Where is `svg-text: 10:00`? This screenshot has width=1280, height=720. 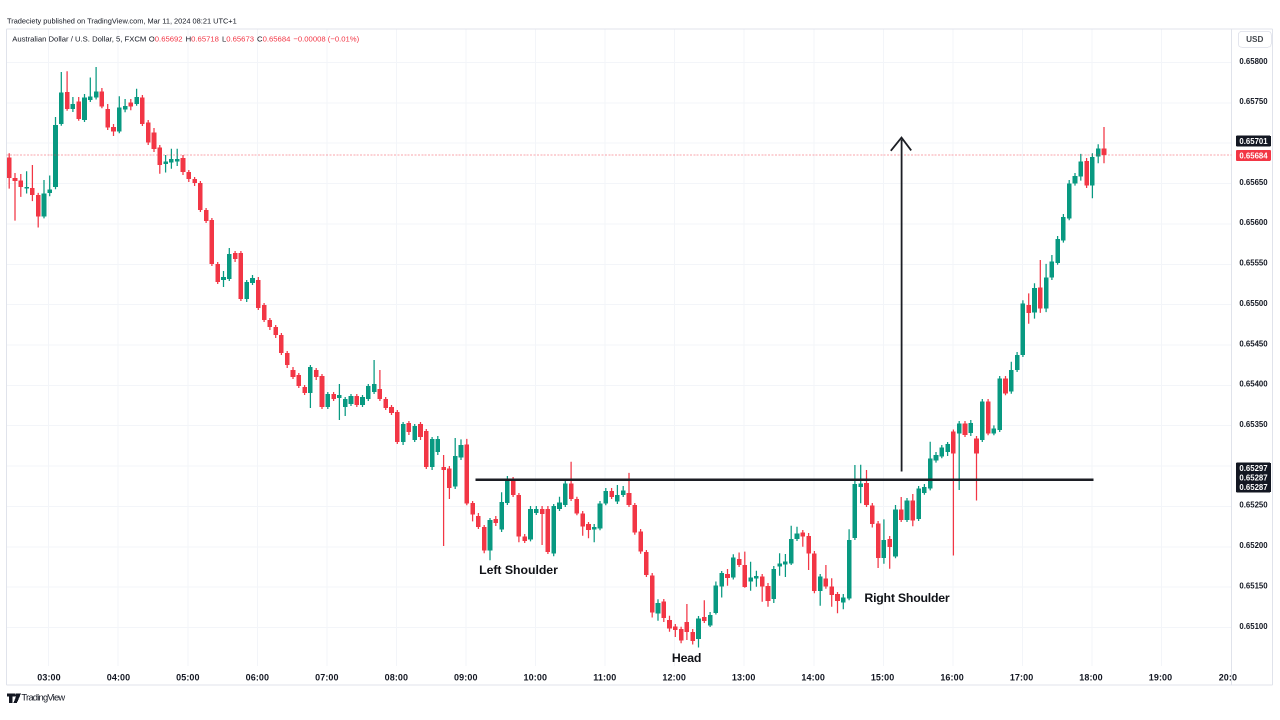 svg-text: 10:00 is located at coordinates (536, 677).